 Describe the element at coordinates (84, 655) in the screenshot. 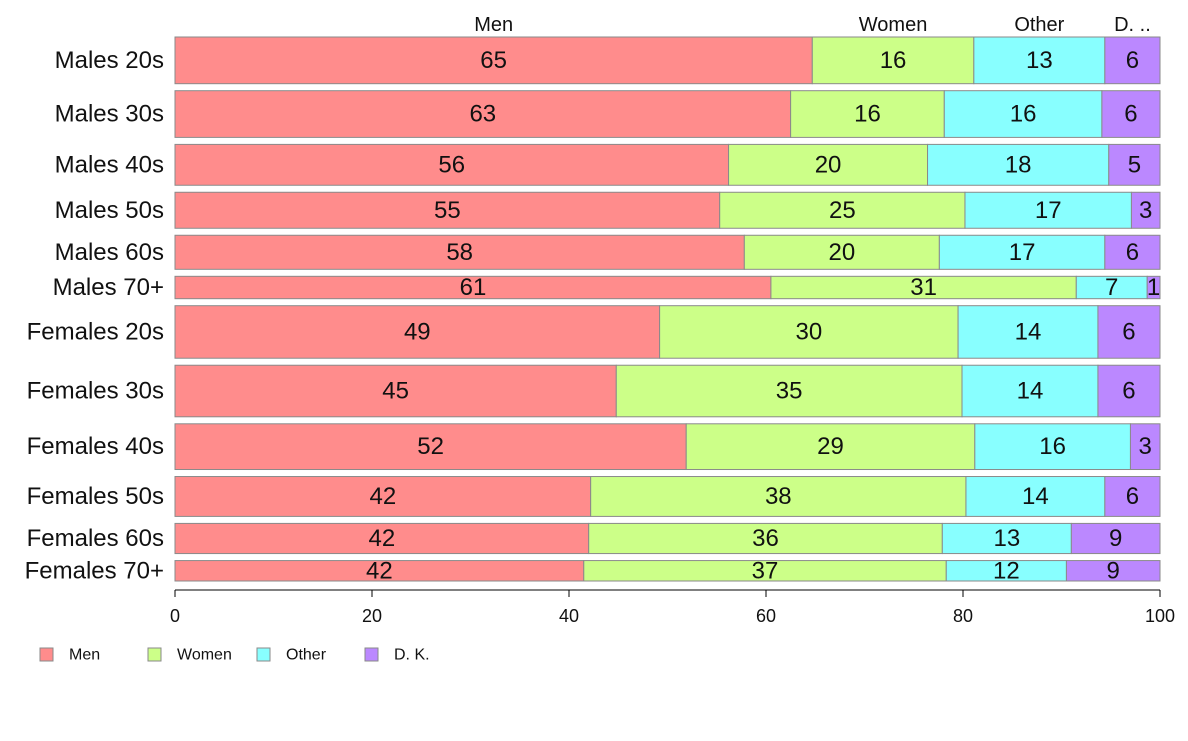

I see `legend-label: Men` at that location.